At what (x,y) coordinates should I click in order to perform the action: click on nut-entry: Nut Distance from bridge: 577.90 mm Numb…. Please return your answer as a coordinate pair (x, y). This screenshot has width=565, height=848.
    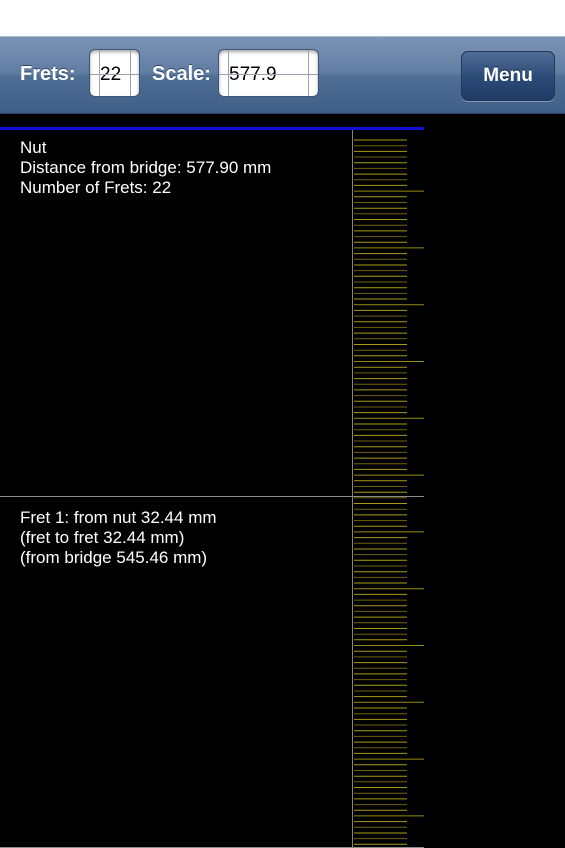
    Looking at the image, I should click on (145, 168).